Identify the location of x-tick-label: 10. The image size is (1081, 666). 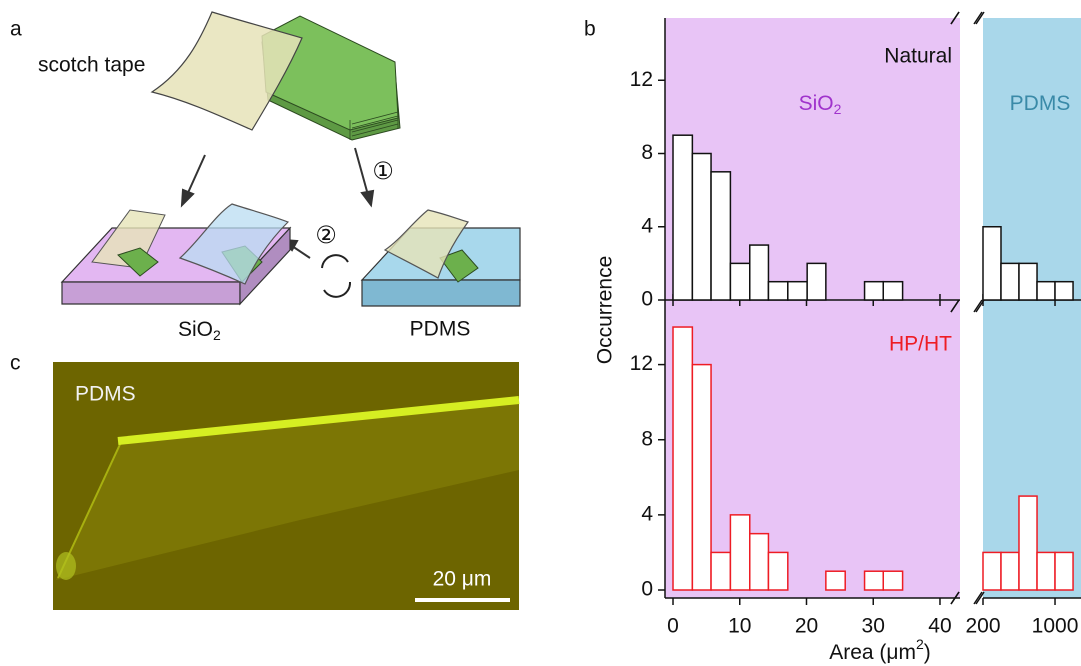
(739, 626).